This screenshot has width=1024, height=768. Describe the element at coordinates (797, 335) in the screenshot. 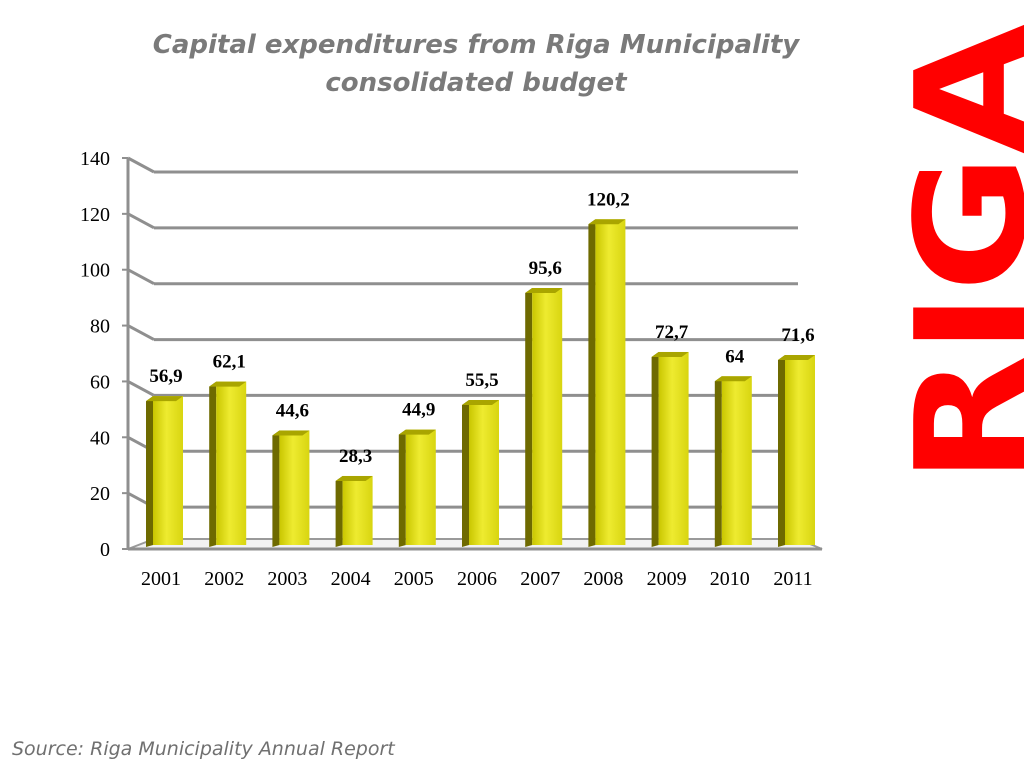

I see `data-label: 71,6` at that location.